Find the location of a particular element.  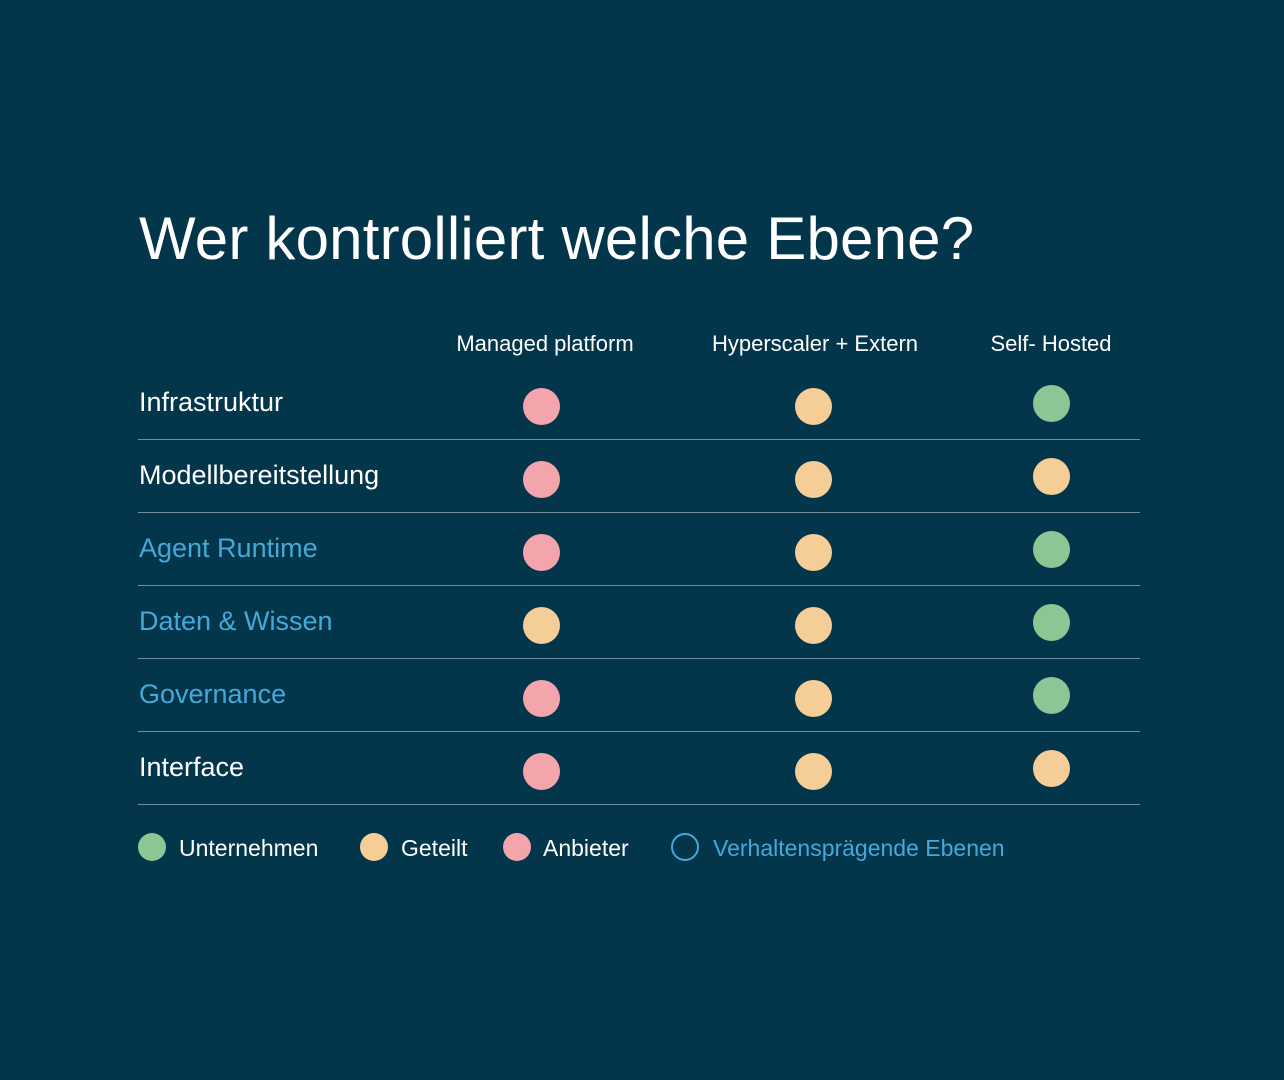

matrix-row: Agent Runtime is located at coordinates (639, 549).